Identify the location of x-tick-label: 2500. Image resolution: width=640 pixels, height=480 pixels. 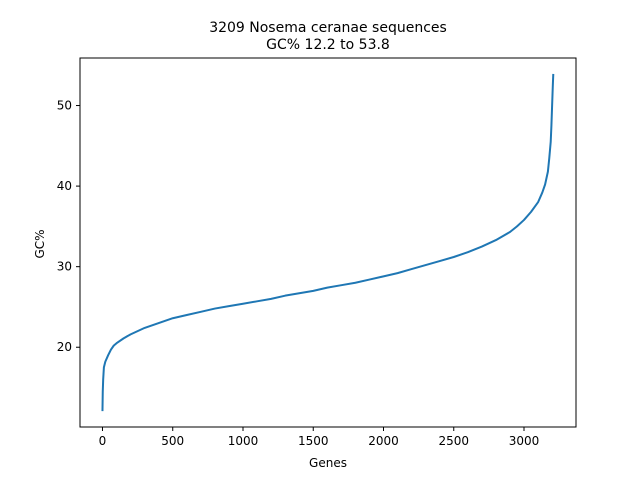
(453, 441).